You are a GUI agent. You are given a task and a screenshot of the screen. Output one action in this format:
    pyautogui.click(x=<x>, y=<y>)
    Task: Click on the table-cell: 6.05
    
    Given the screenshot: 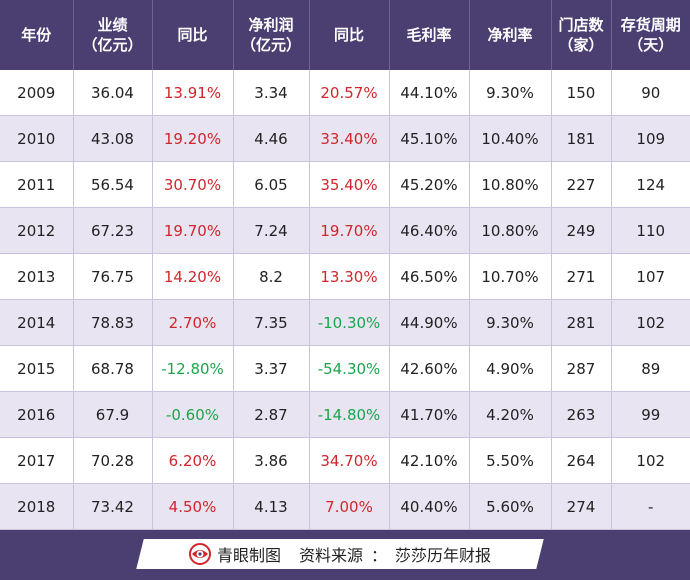 What is the action you would take?
    pyautogui.click(x=271, y=184)
    